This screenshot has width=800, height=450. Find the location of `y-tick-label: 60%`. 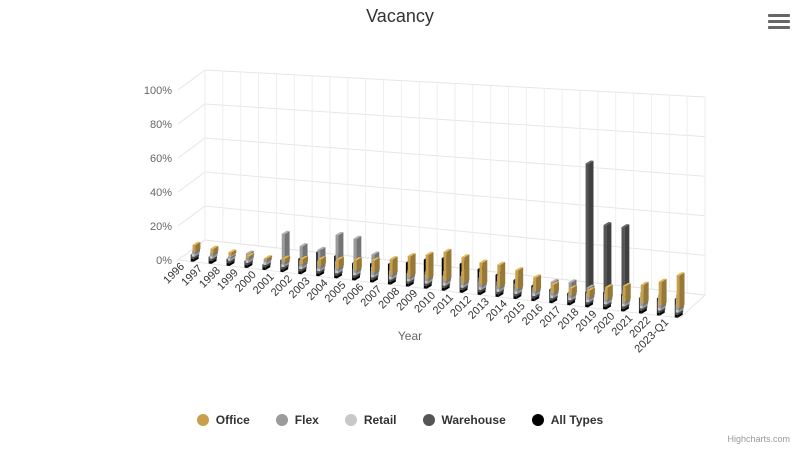

y-tick-label: 60% is located at coordinates (161, 159).